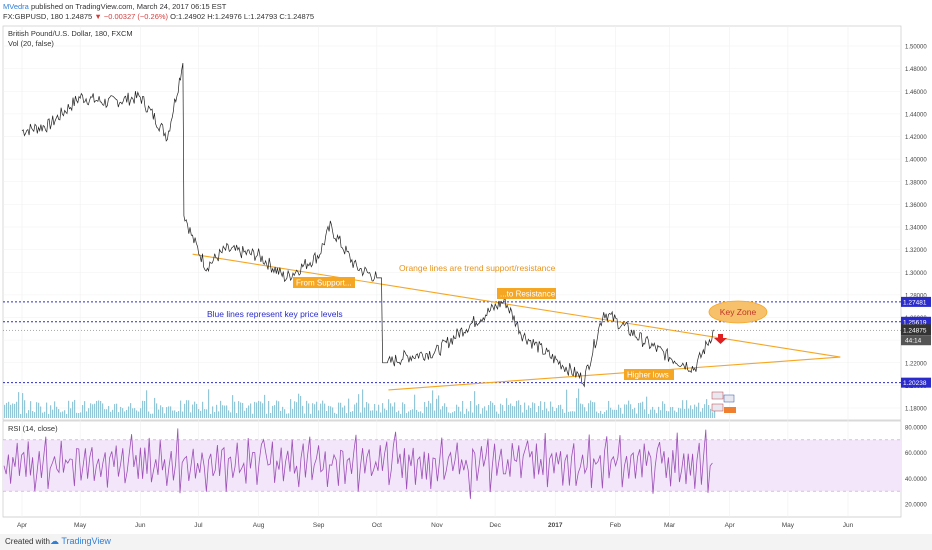 The width and height of the screenshot is (932, 550). I want to click on to-resistance-box, so click(526, 293).